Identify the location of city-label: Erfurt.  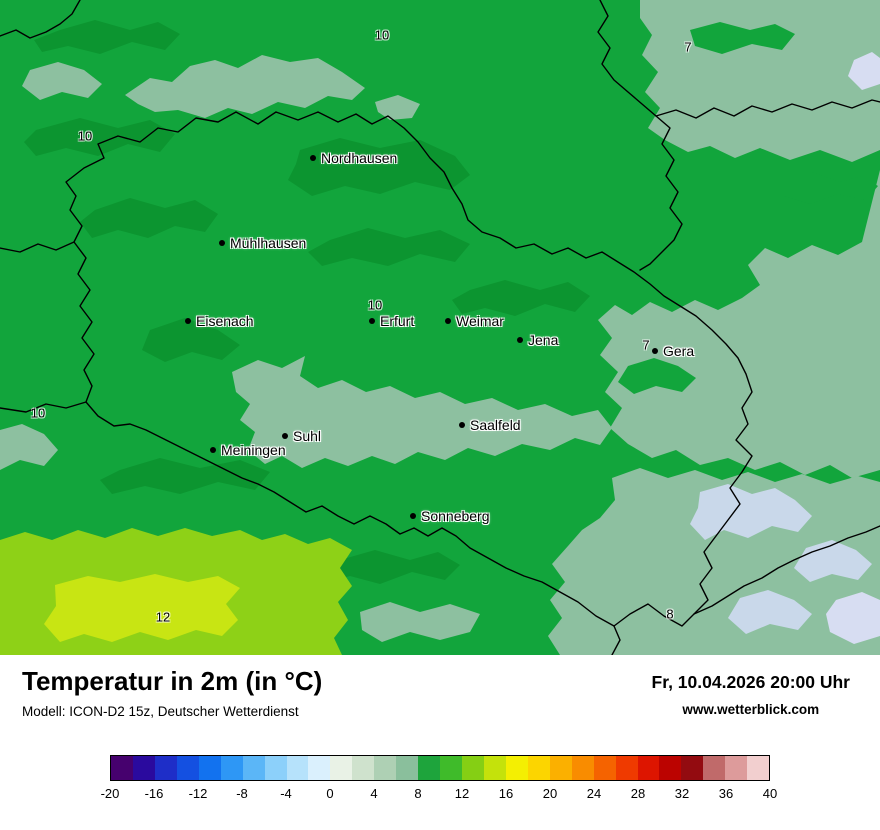
(397, 321).